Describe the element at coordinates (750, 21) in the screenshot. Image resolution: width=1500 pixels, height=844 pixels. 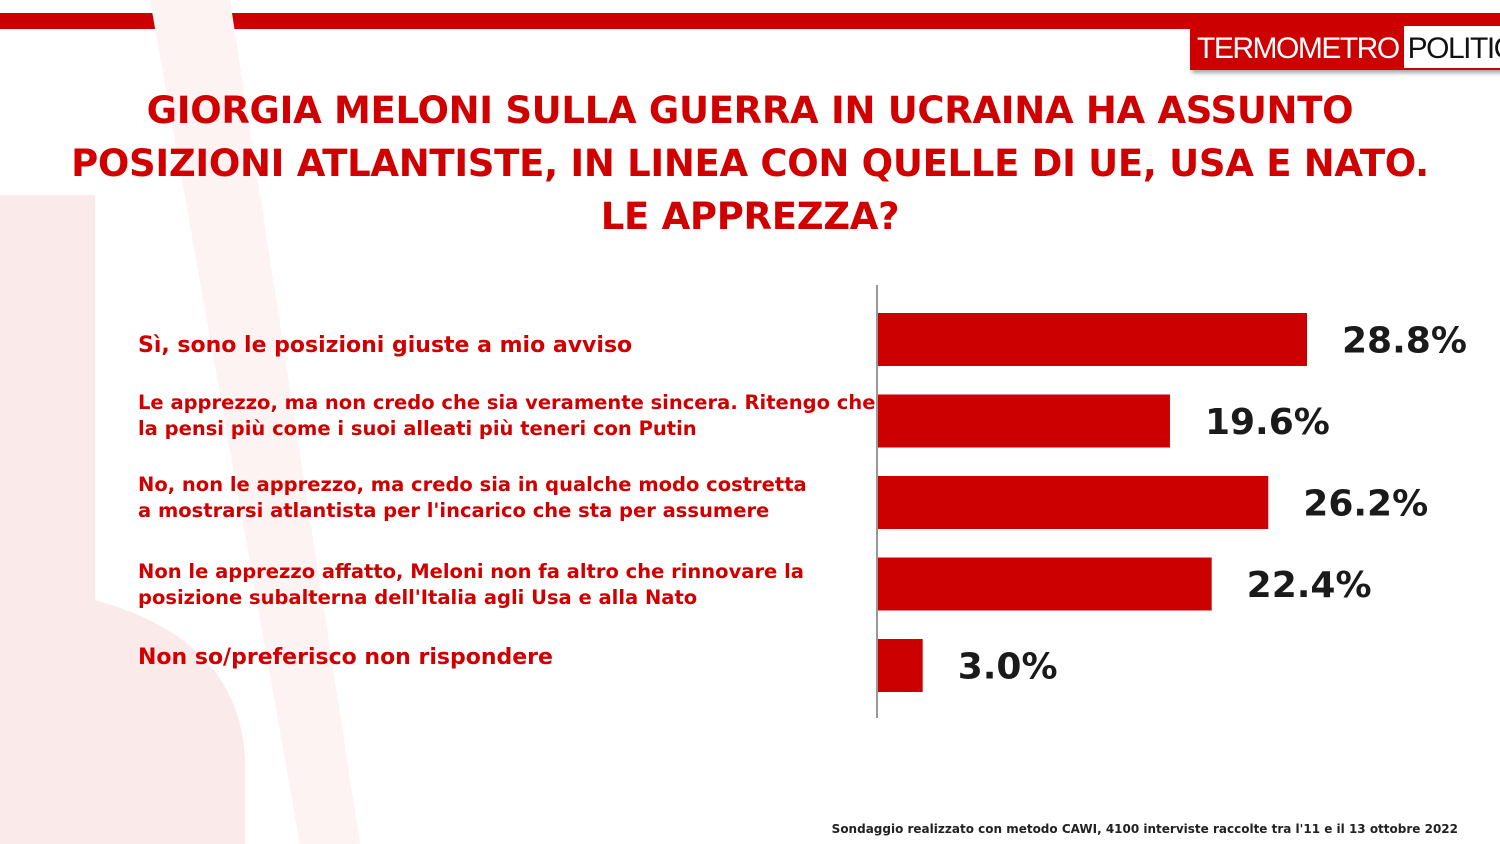
I see `top-accent-bar` at that location.